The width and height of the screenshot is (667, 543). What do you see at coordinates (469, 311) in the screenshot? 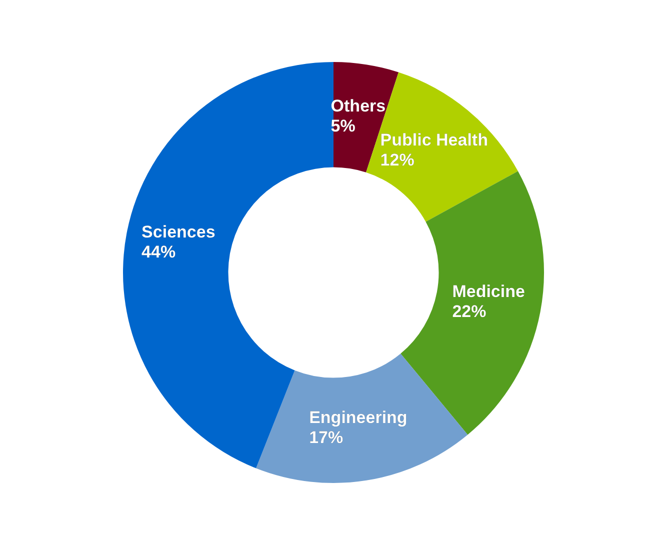
I see `data-label: 22%` at bounding box center [469, 311].